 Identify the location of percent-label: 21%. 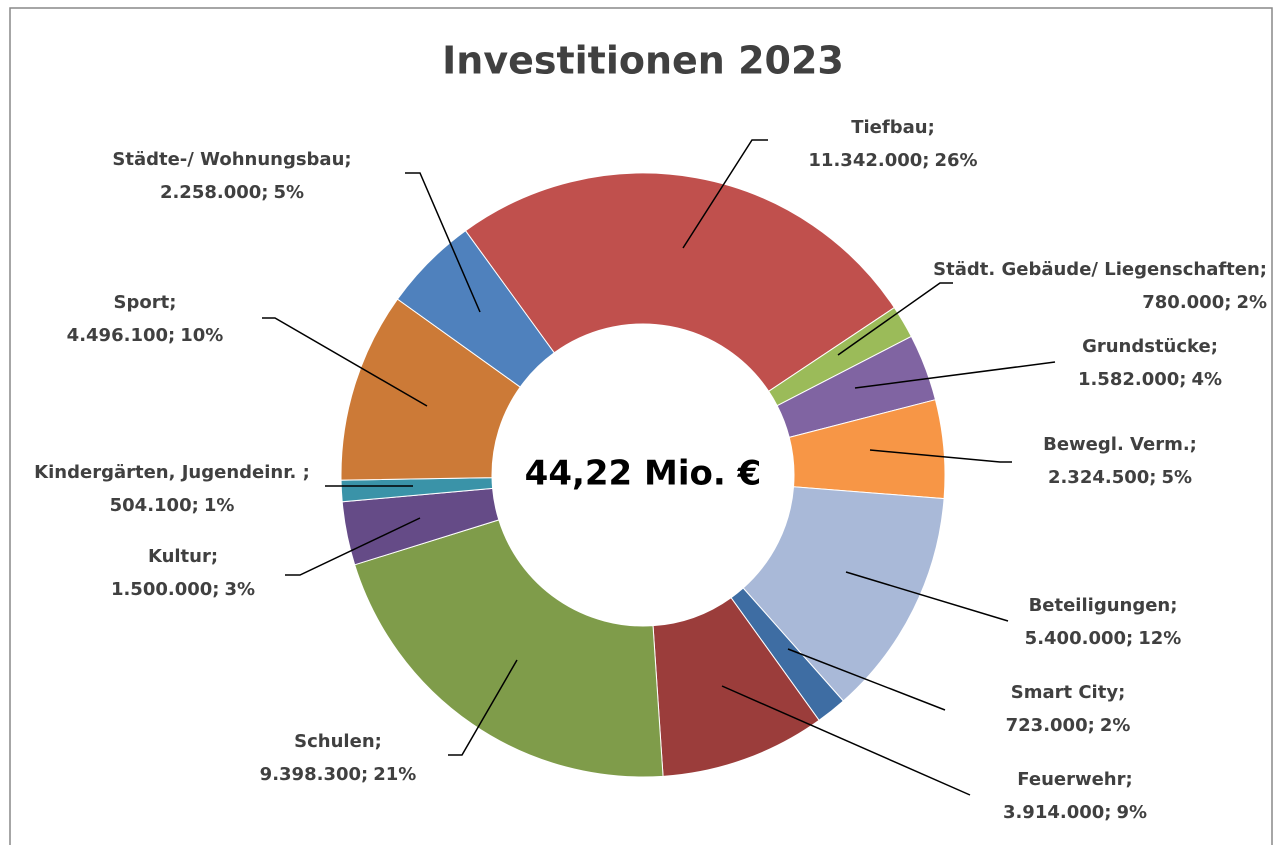
(394, 774).